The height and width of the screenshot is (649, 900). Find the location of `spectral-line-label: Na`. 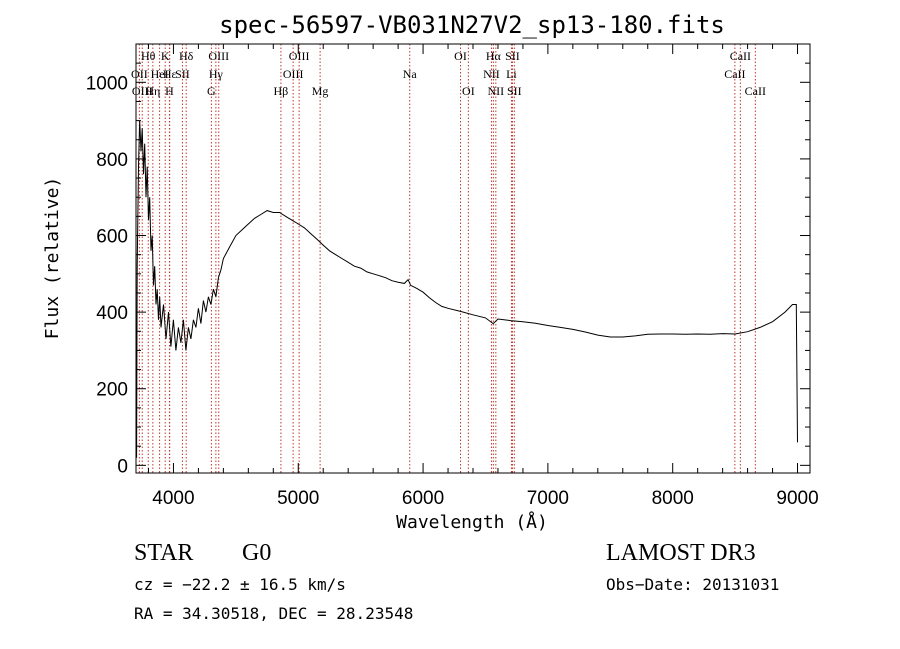

spectral-line-label: Na is located at coordinates (410, 74).